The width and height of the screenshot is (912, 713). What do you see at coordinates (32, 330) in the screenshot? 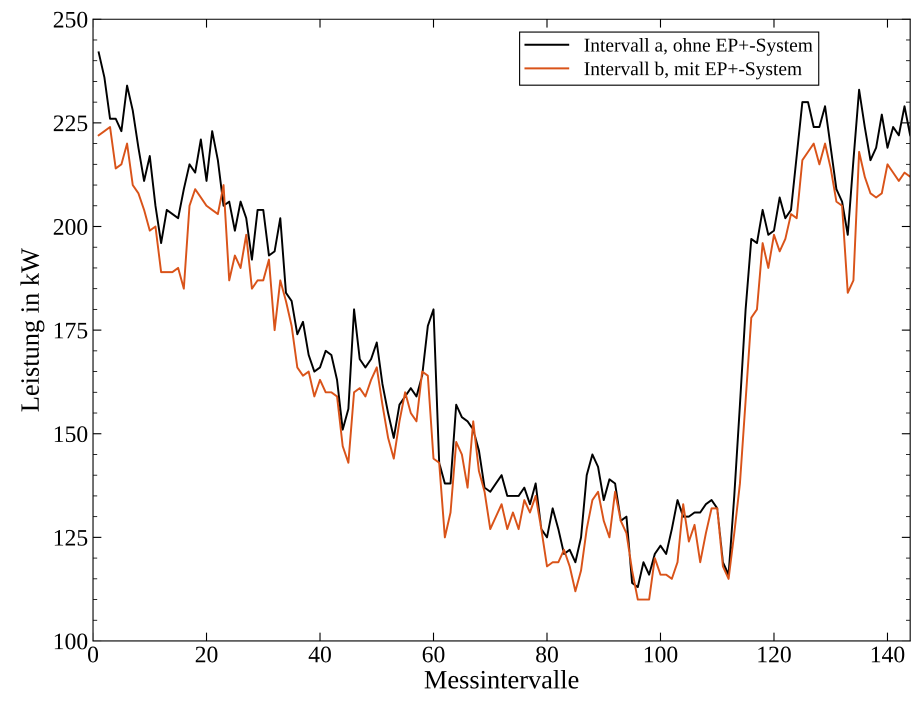
I see `y-axis-title: Leistung in kW` at bounding box center [32, 330].